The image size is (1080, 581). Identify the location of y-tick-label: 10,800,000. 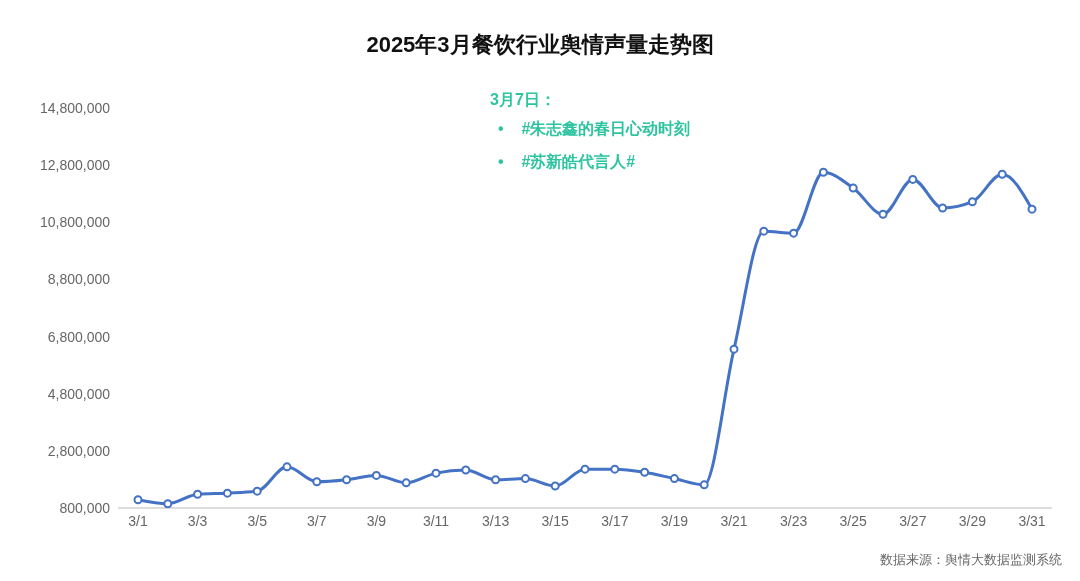
(75, 222).